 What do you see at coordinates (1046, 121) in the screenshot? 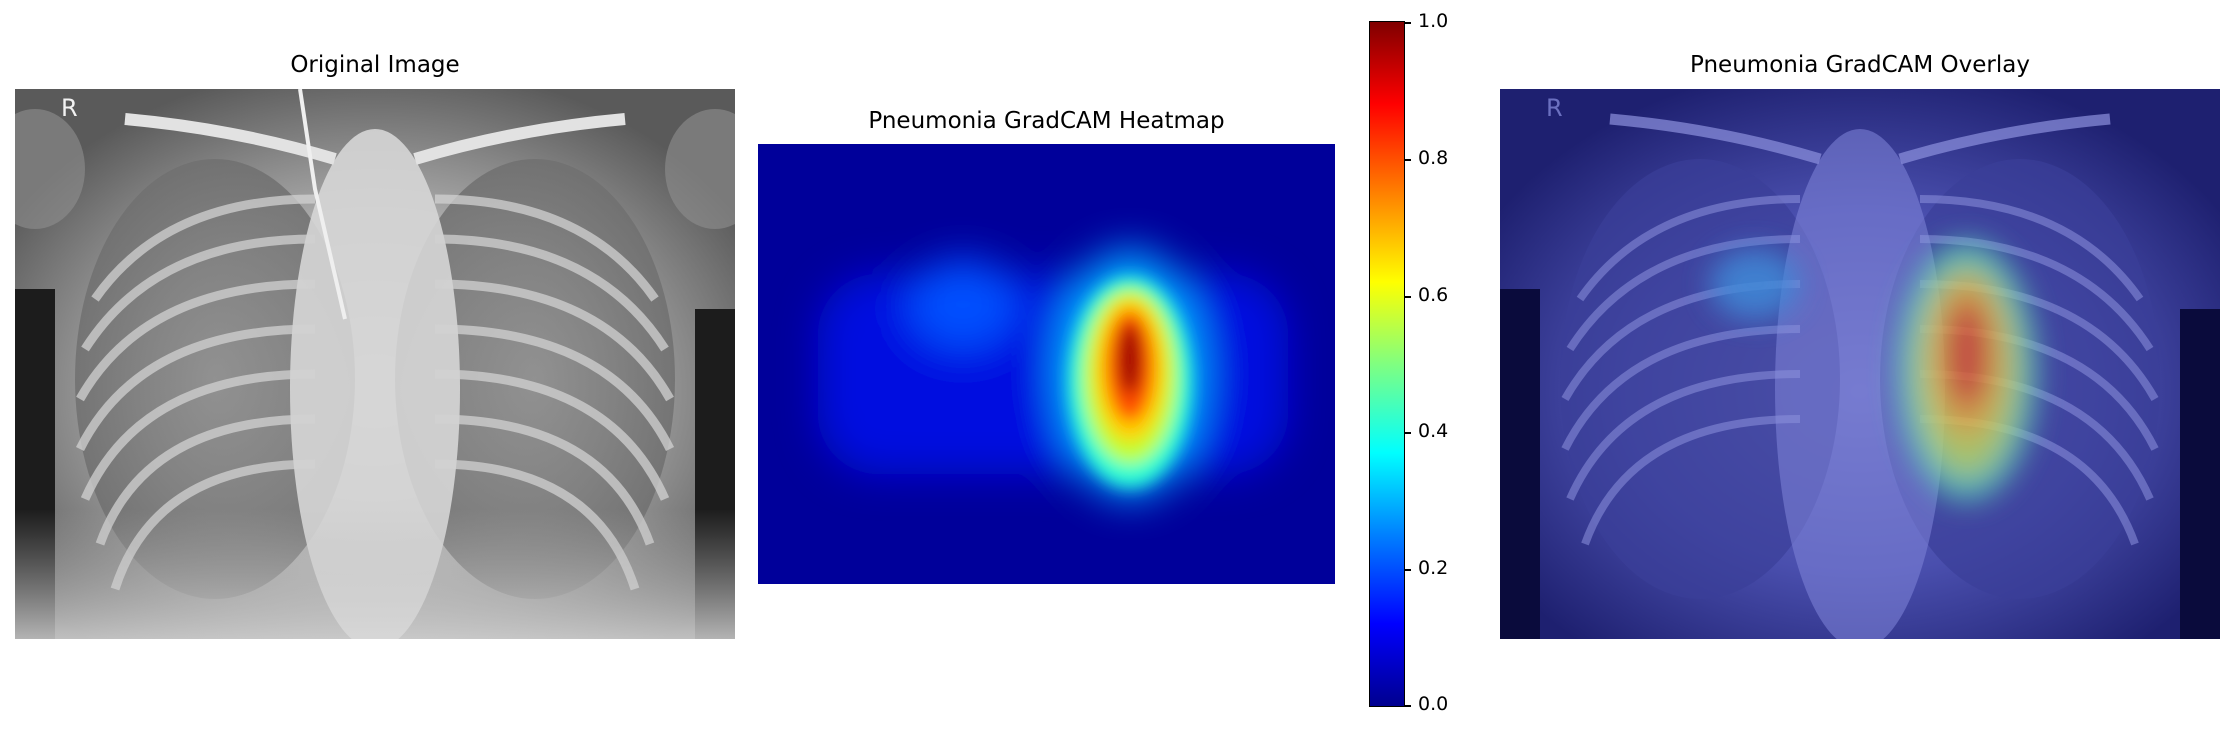
I see `heatmap-title: Pneumonia GradCAM Heatmap` at bounding box center [1046, 121].